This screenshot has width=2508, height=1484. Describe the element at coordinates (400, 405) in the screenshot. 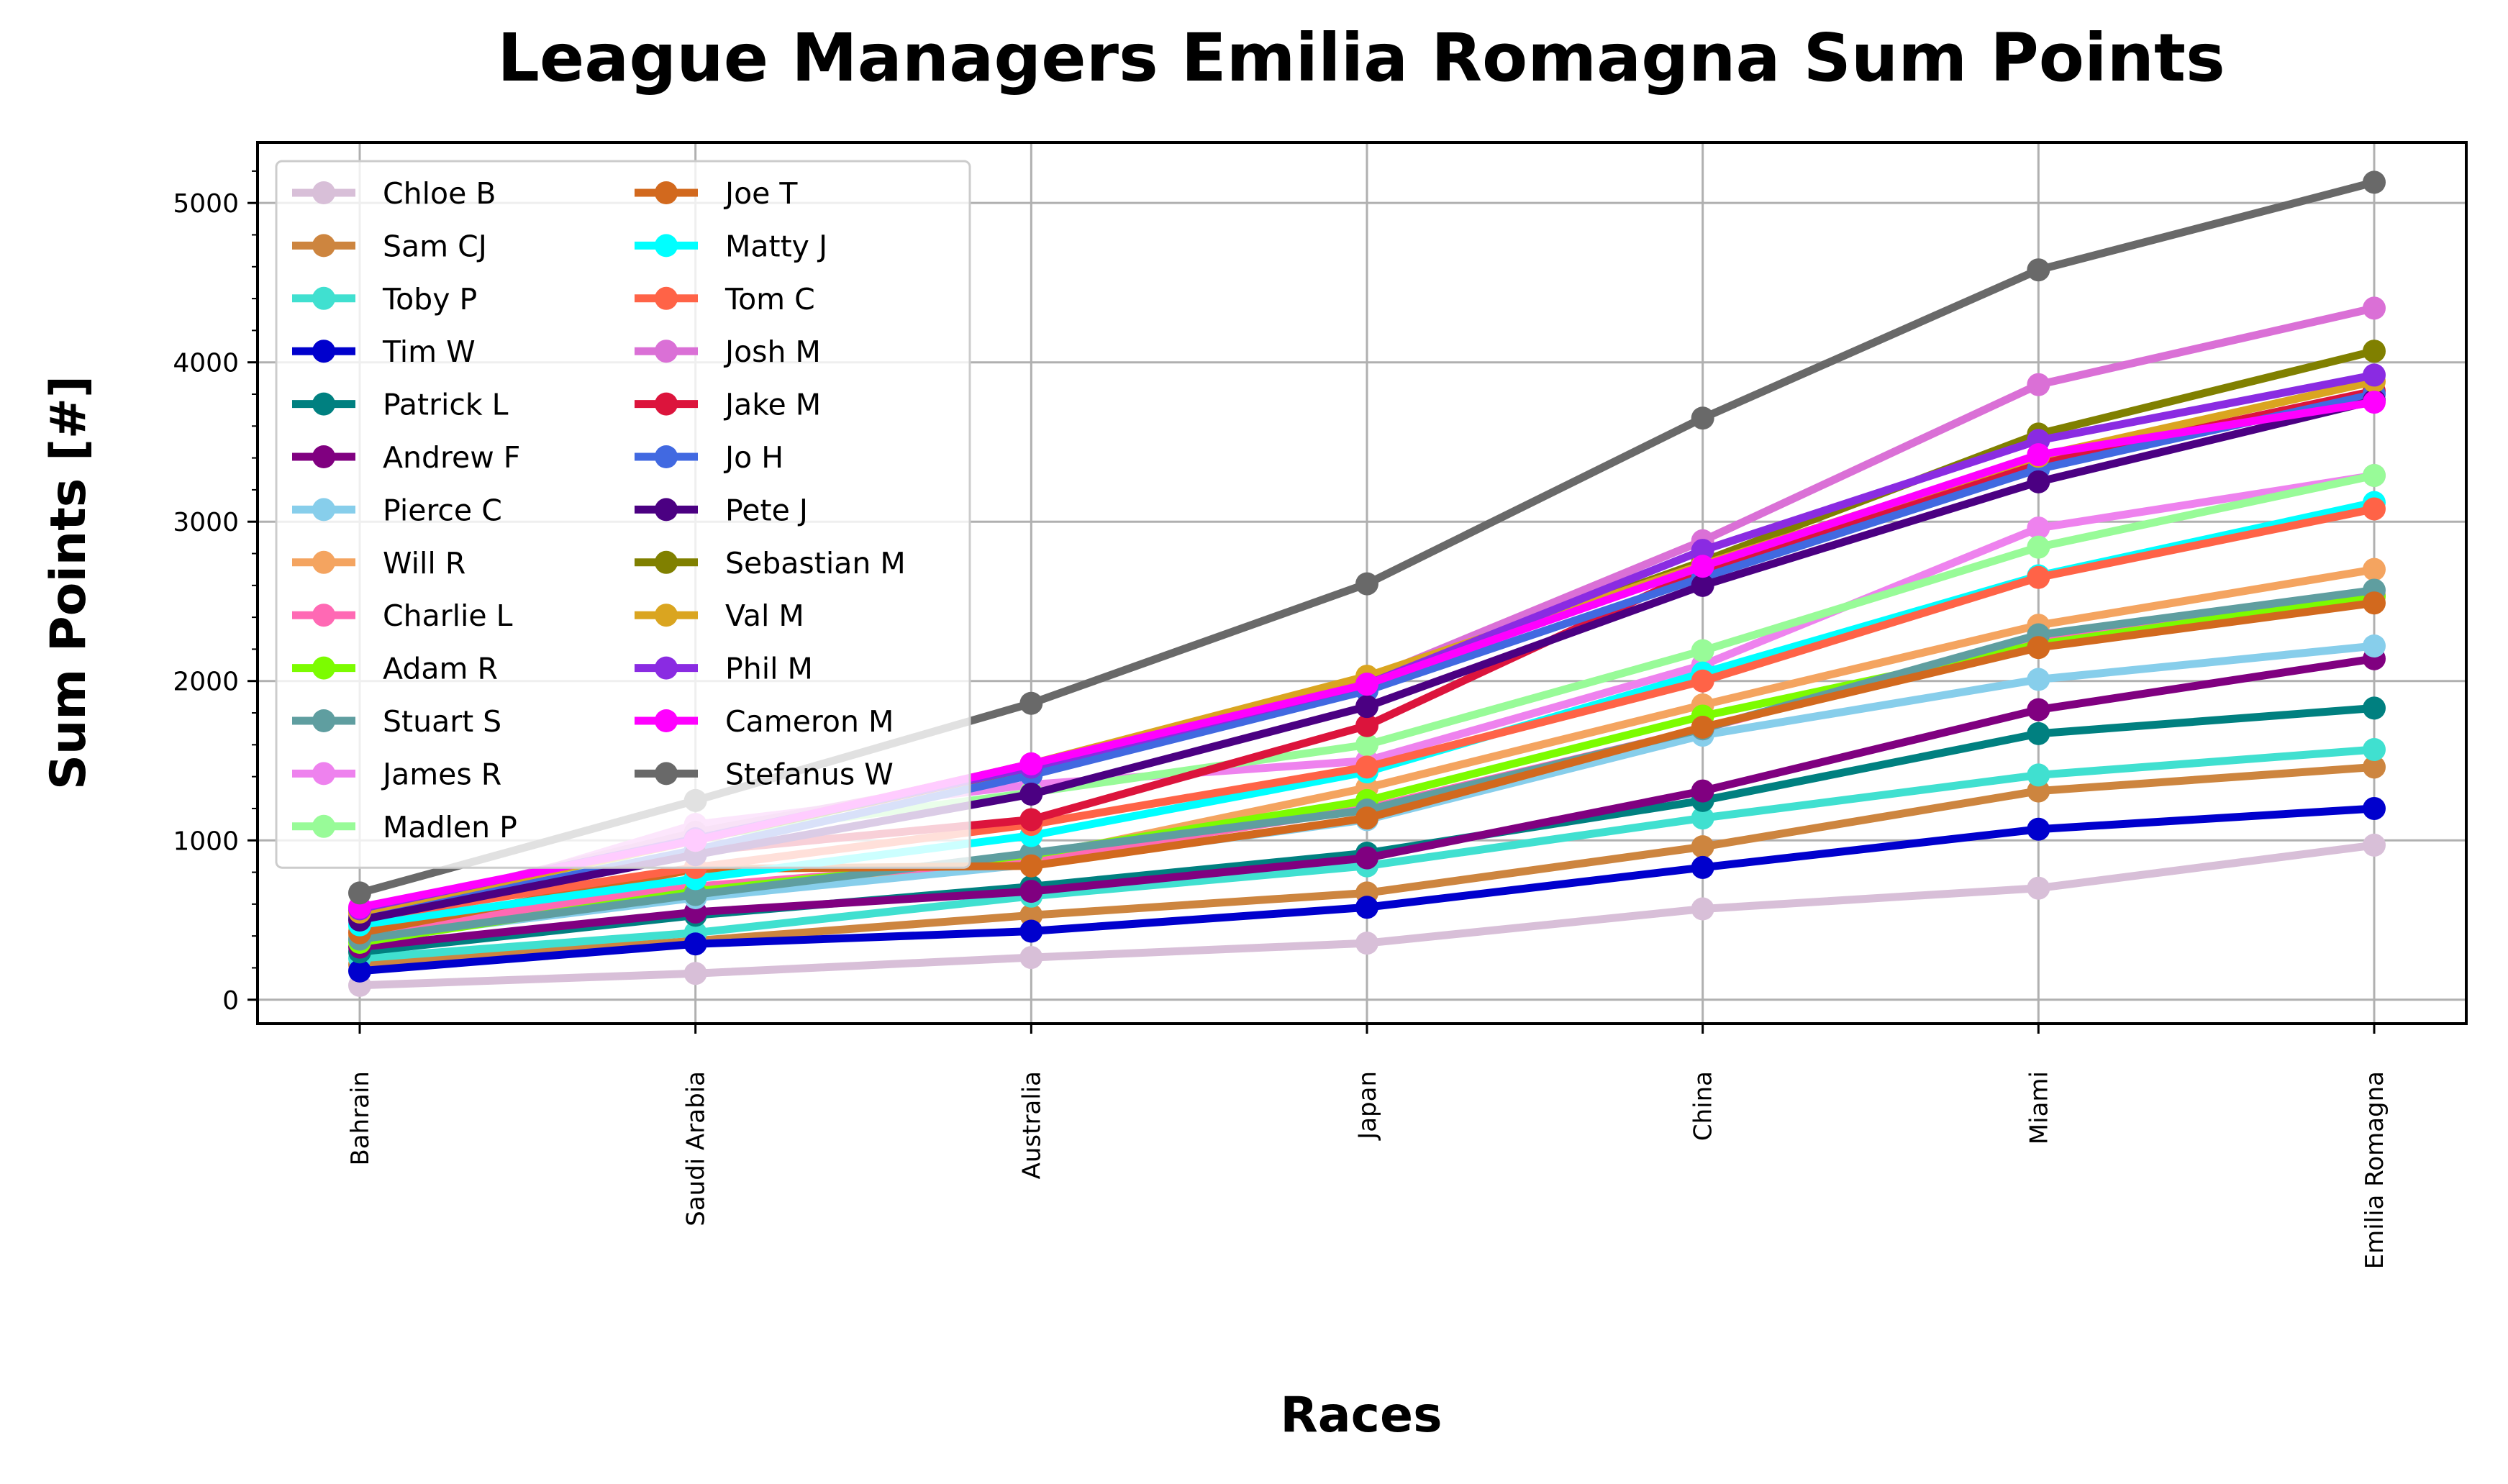

I see `legend-entry: Patrick L` at that location.